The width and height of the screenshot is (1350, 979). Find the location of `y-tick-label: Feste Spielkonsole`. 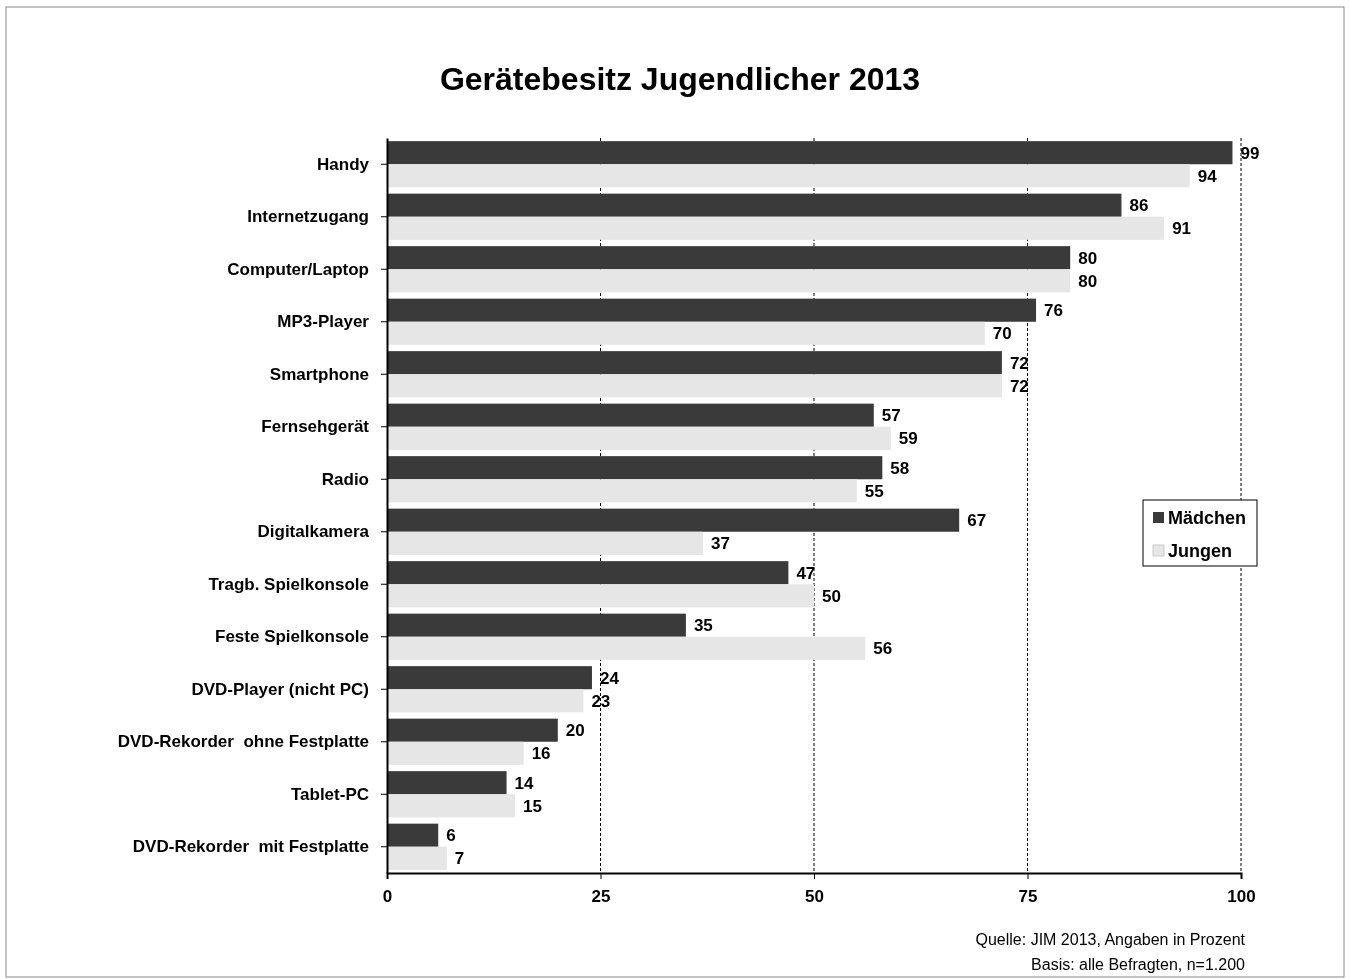

y-tick-label: Feste Spielkonsole is located at coordinates (292, 637).